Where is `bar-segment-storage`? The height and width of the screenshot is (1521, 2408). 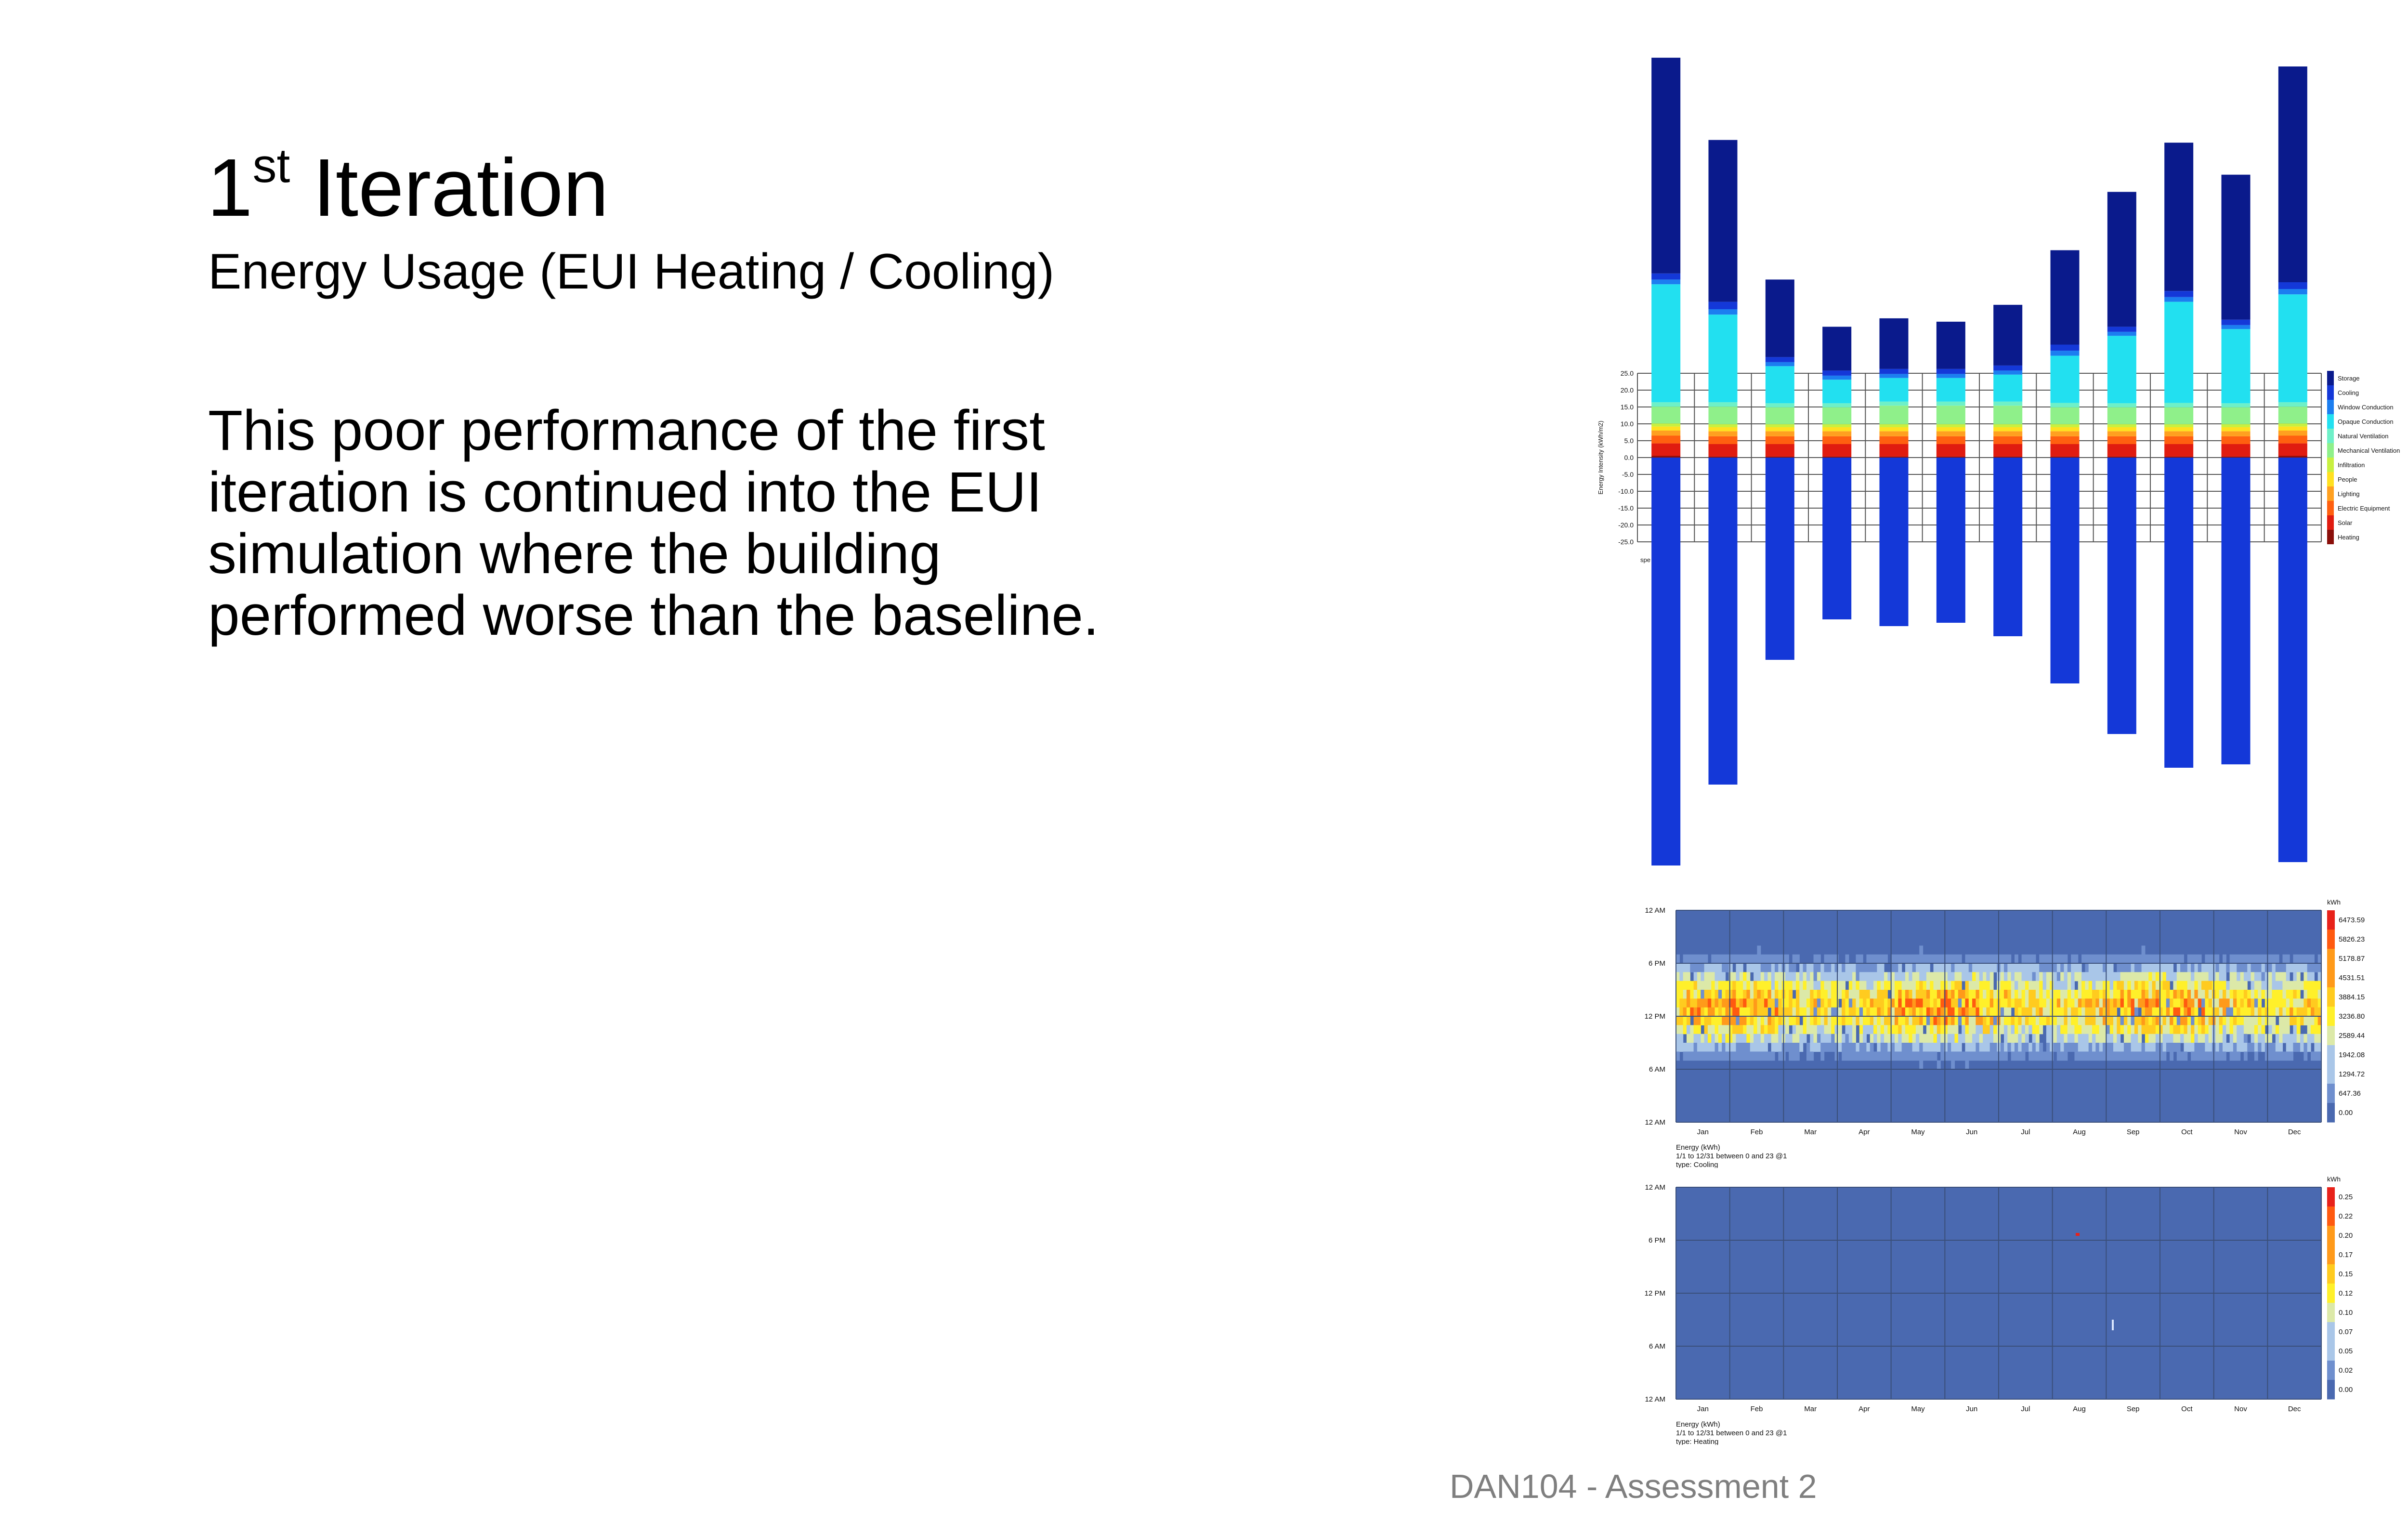 bar-segment-storage is located at coordinates (2065, 297).